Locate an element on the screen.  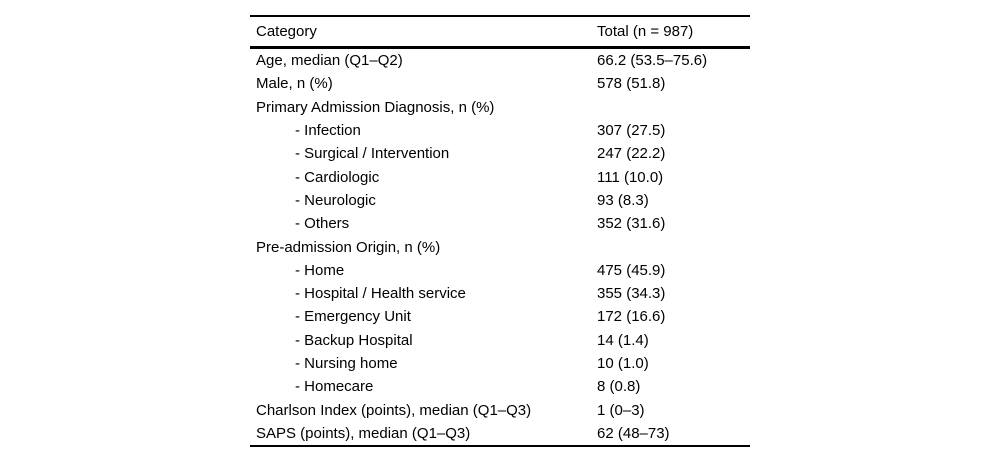
table-row: - Home 475 (45.9) is located at coordinates (500, 270).